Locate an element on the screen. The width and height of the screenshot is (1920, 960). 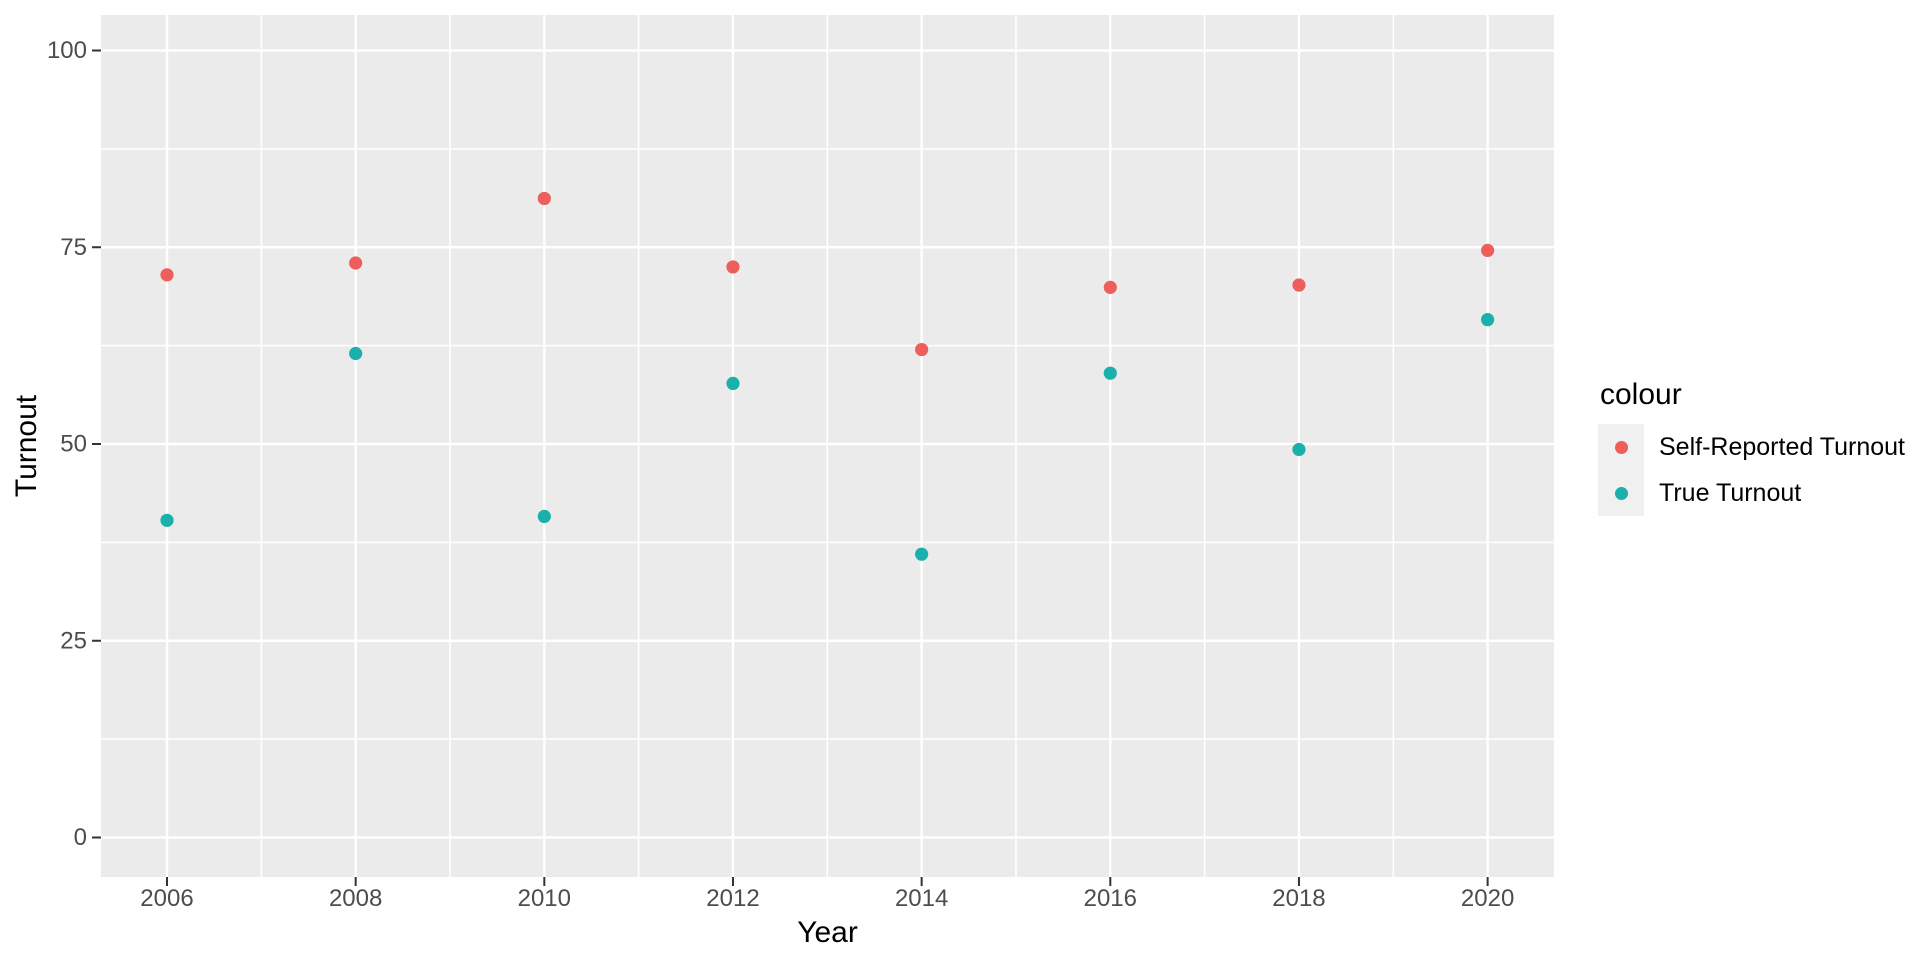
legend-dot-icon-self-reported-turnout is located at coordinates (1621, 447).